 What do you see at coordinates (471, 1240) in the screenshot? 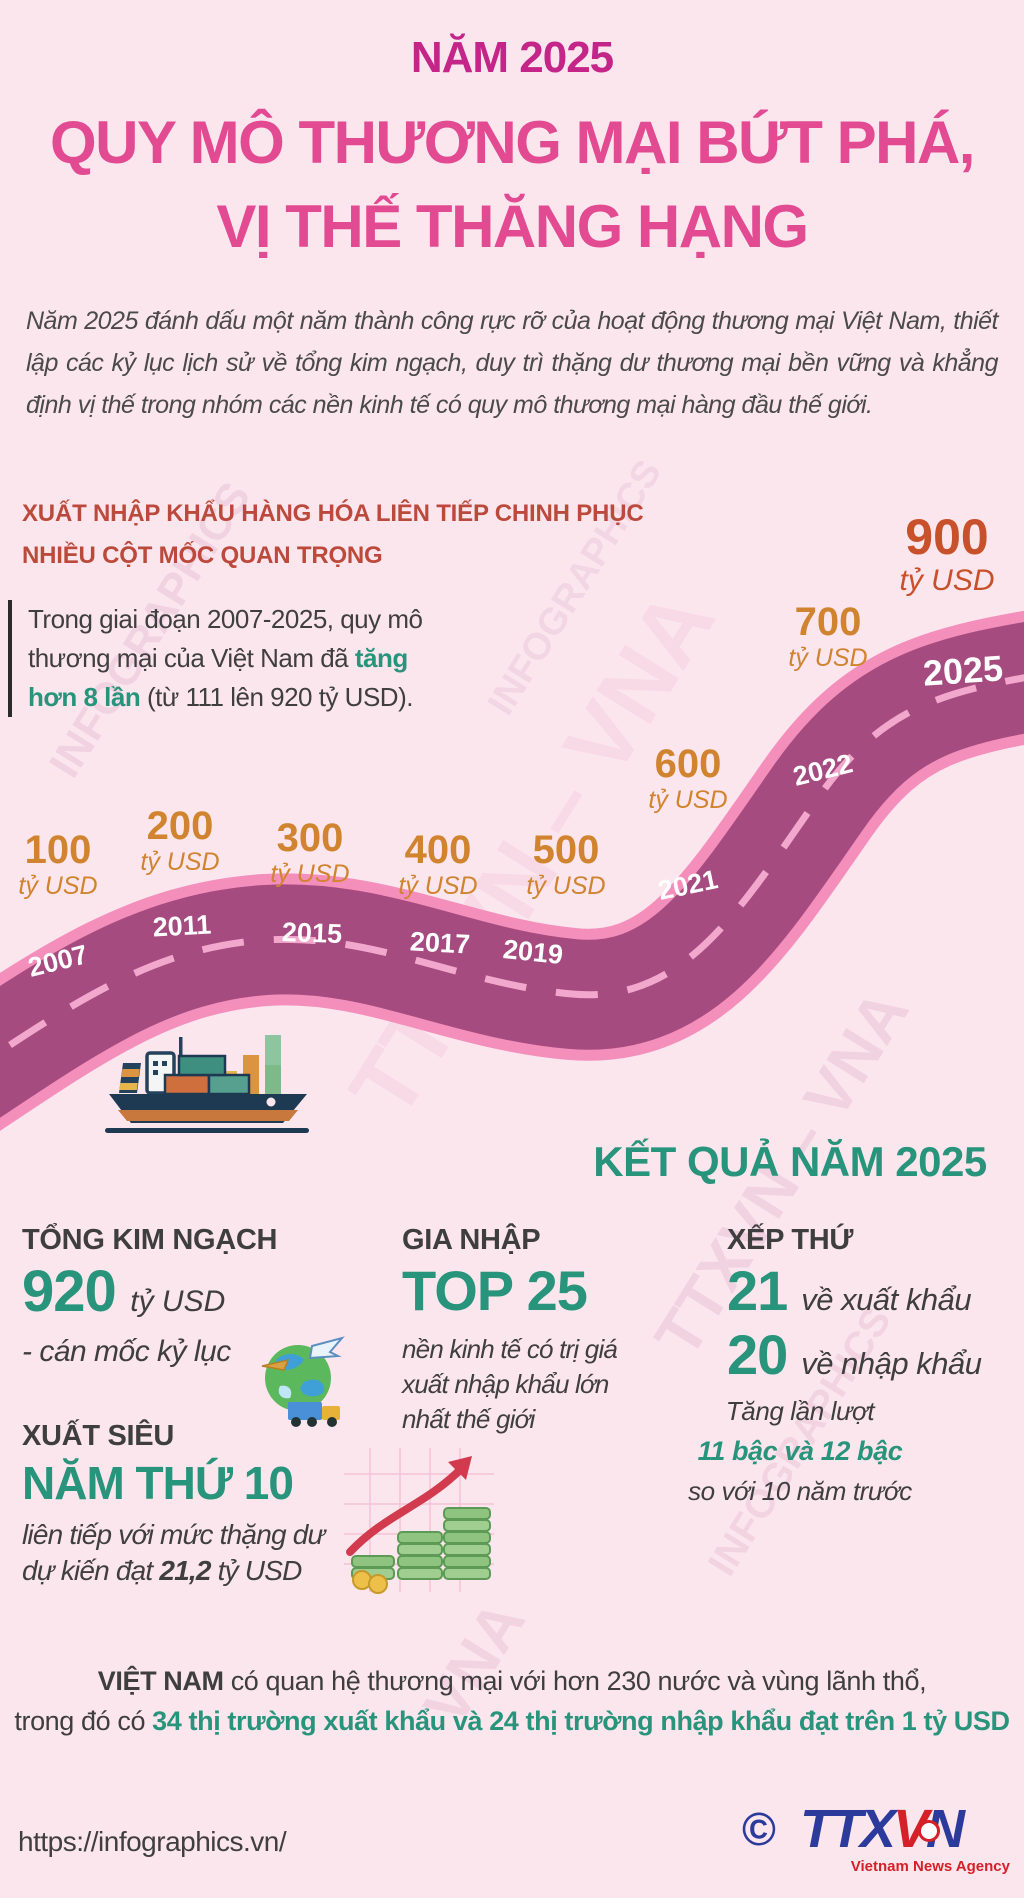
I see `top25-label: GIA NHẬP` at bounding box center [471, 1240].